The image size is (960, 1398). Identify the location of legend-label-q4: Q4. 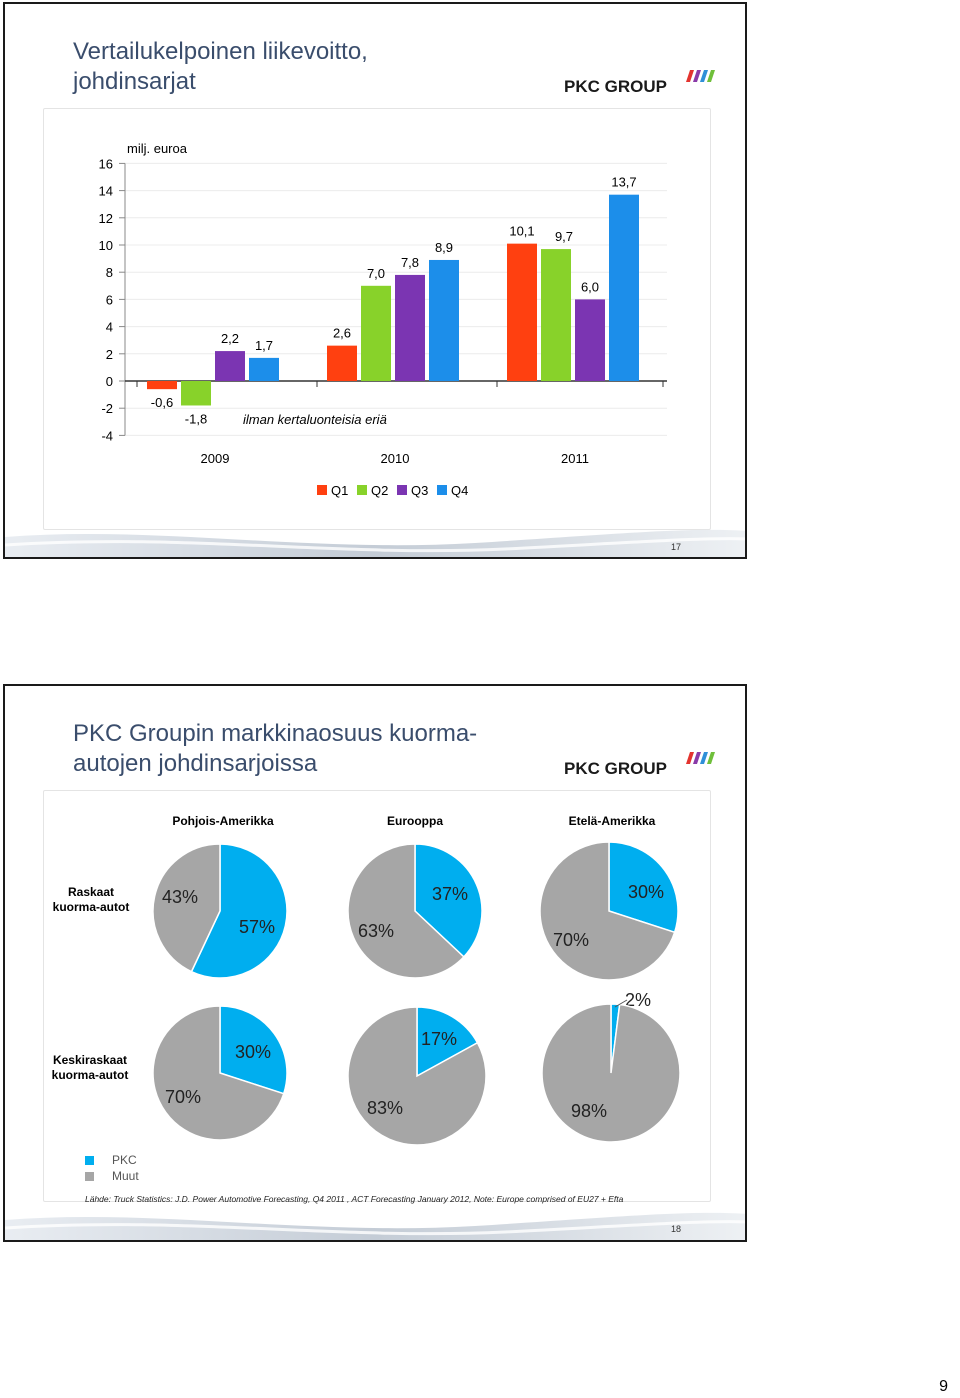
(459, 490).